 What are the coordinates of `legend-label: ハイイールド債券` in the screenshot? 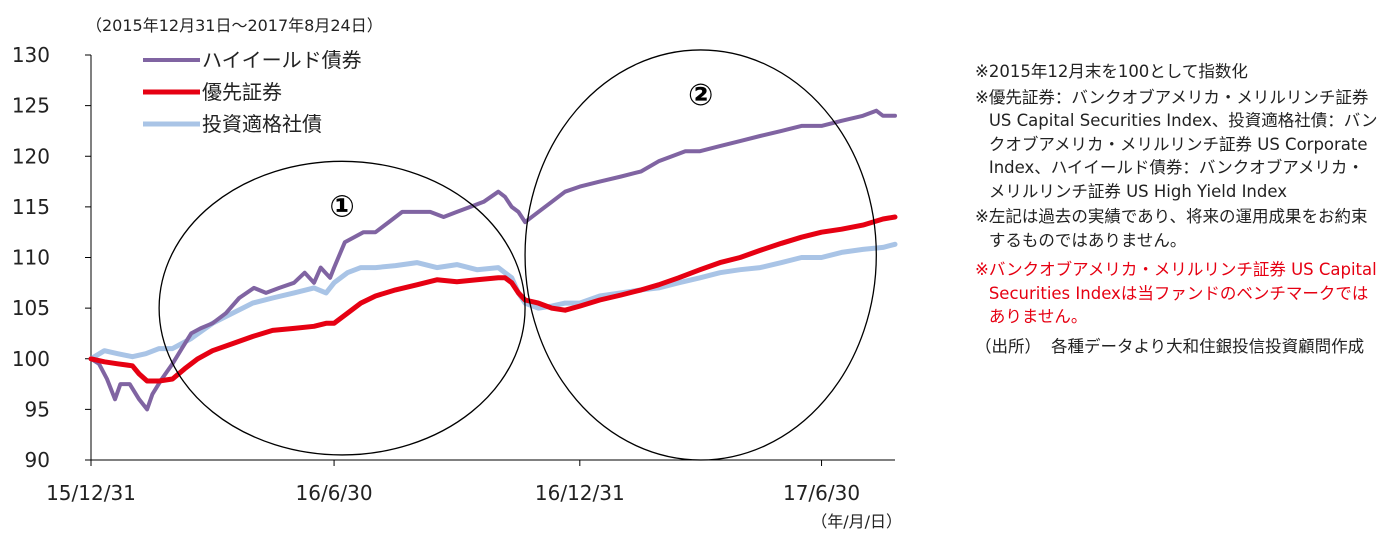 It's located at (282, 60).